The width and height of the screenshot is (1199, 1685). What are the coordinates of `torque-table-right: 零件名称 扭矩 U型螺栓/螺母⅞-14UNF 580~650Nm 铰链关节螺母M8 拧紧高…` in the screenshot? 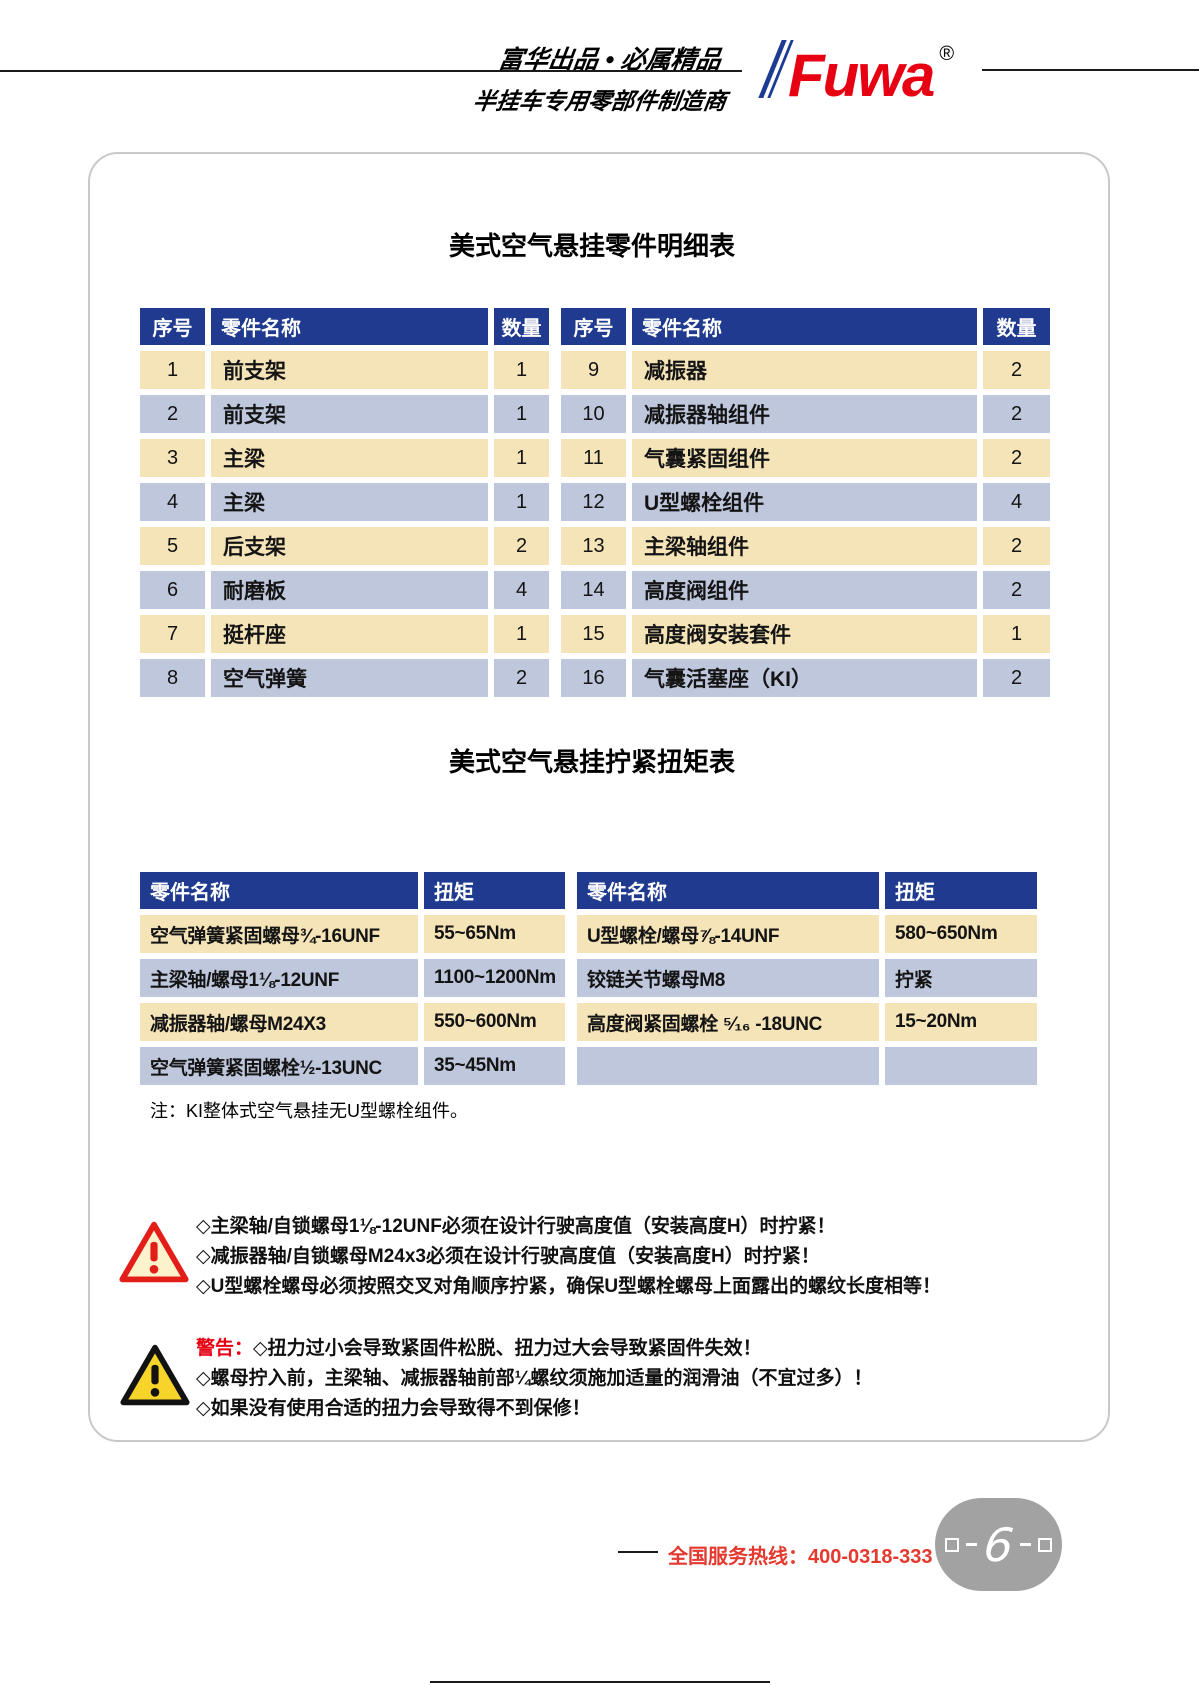 It's located at (807, 978).